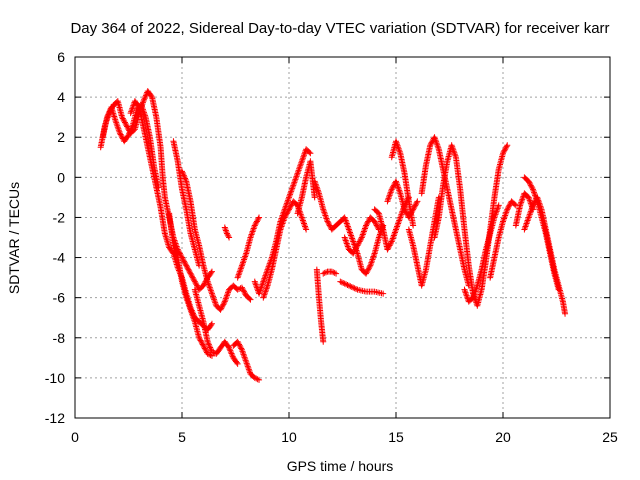  I want to click on x-tick-label: 5, so click(182, 437).